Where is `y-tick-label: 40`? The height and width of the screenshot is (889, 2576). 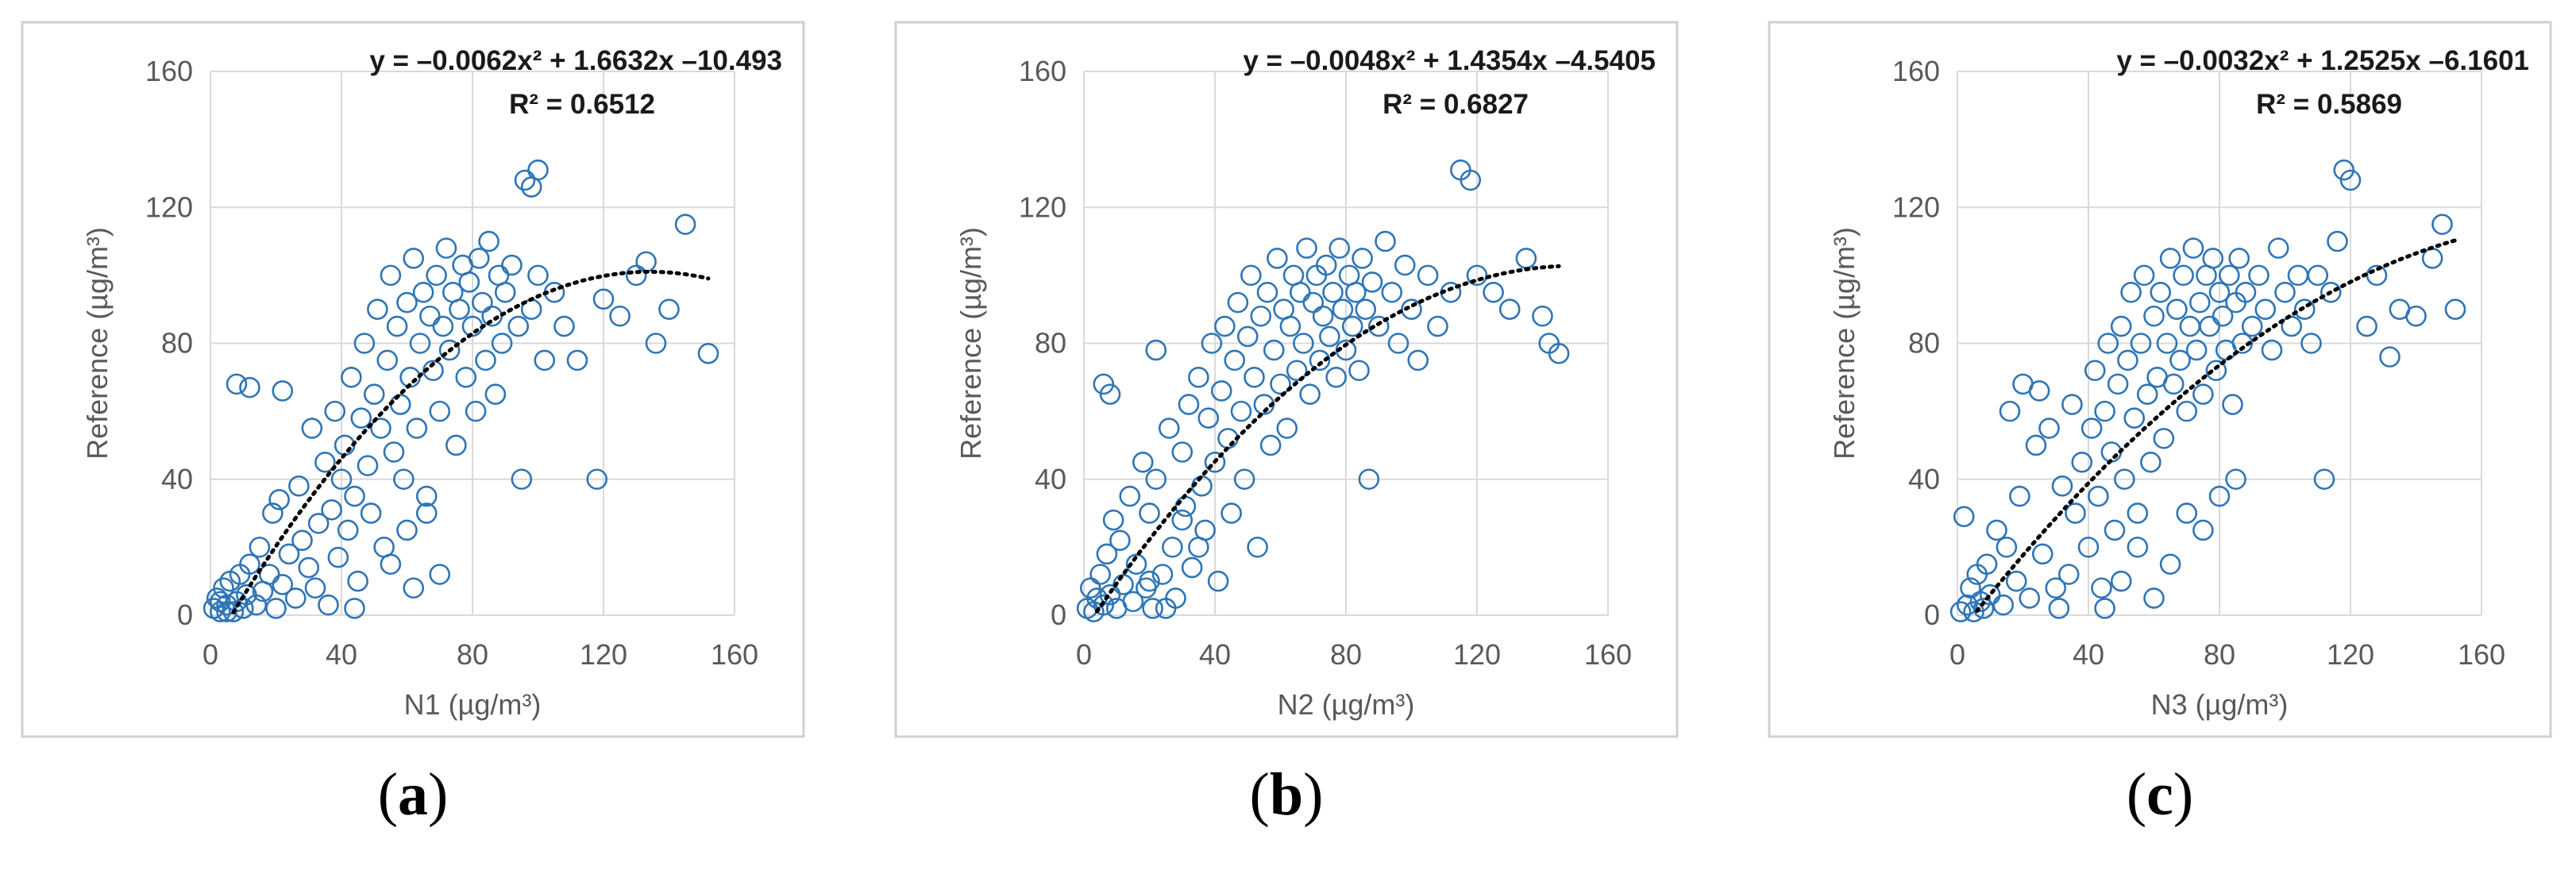 y-tick-label: 40 is located at coordinates (1050, 479).